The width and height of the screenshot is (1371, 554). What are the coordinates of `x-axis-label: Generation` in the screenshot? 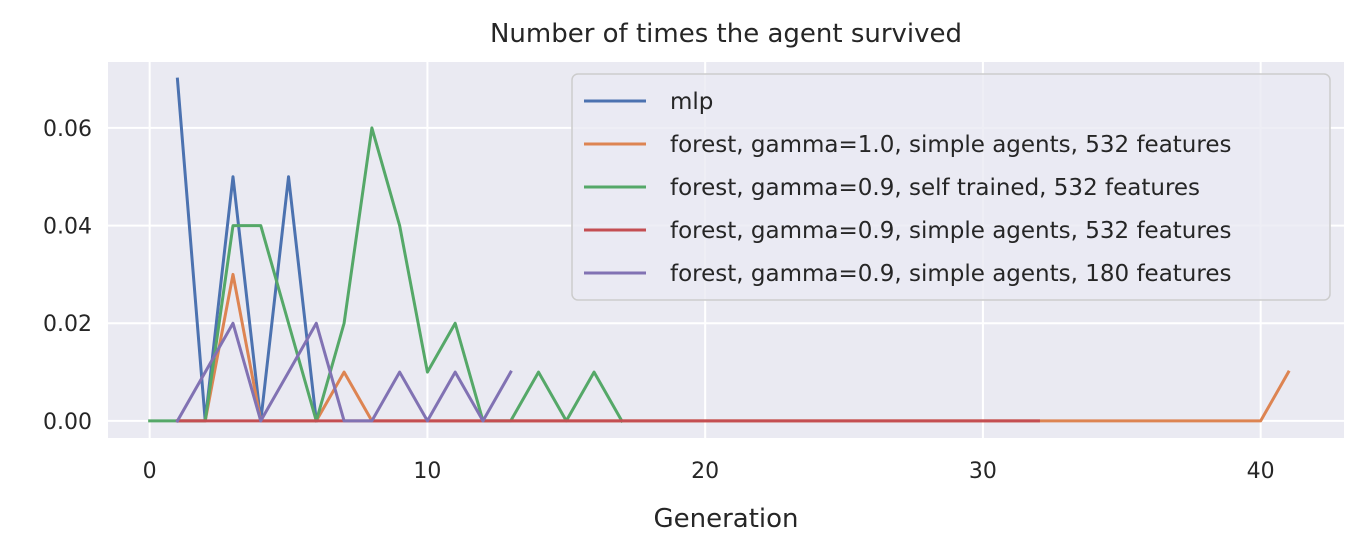 It's located at (725, 519).